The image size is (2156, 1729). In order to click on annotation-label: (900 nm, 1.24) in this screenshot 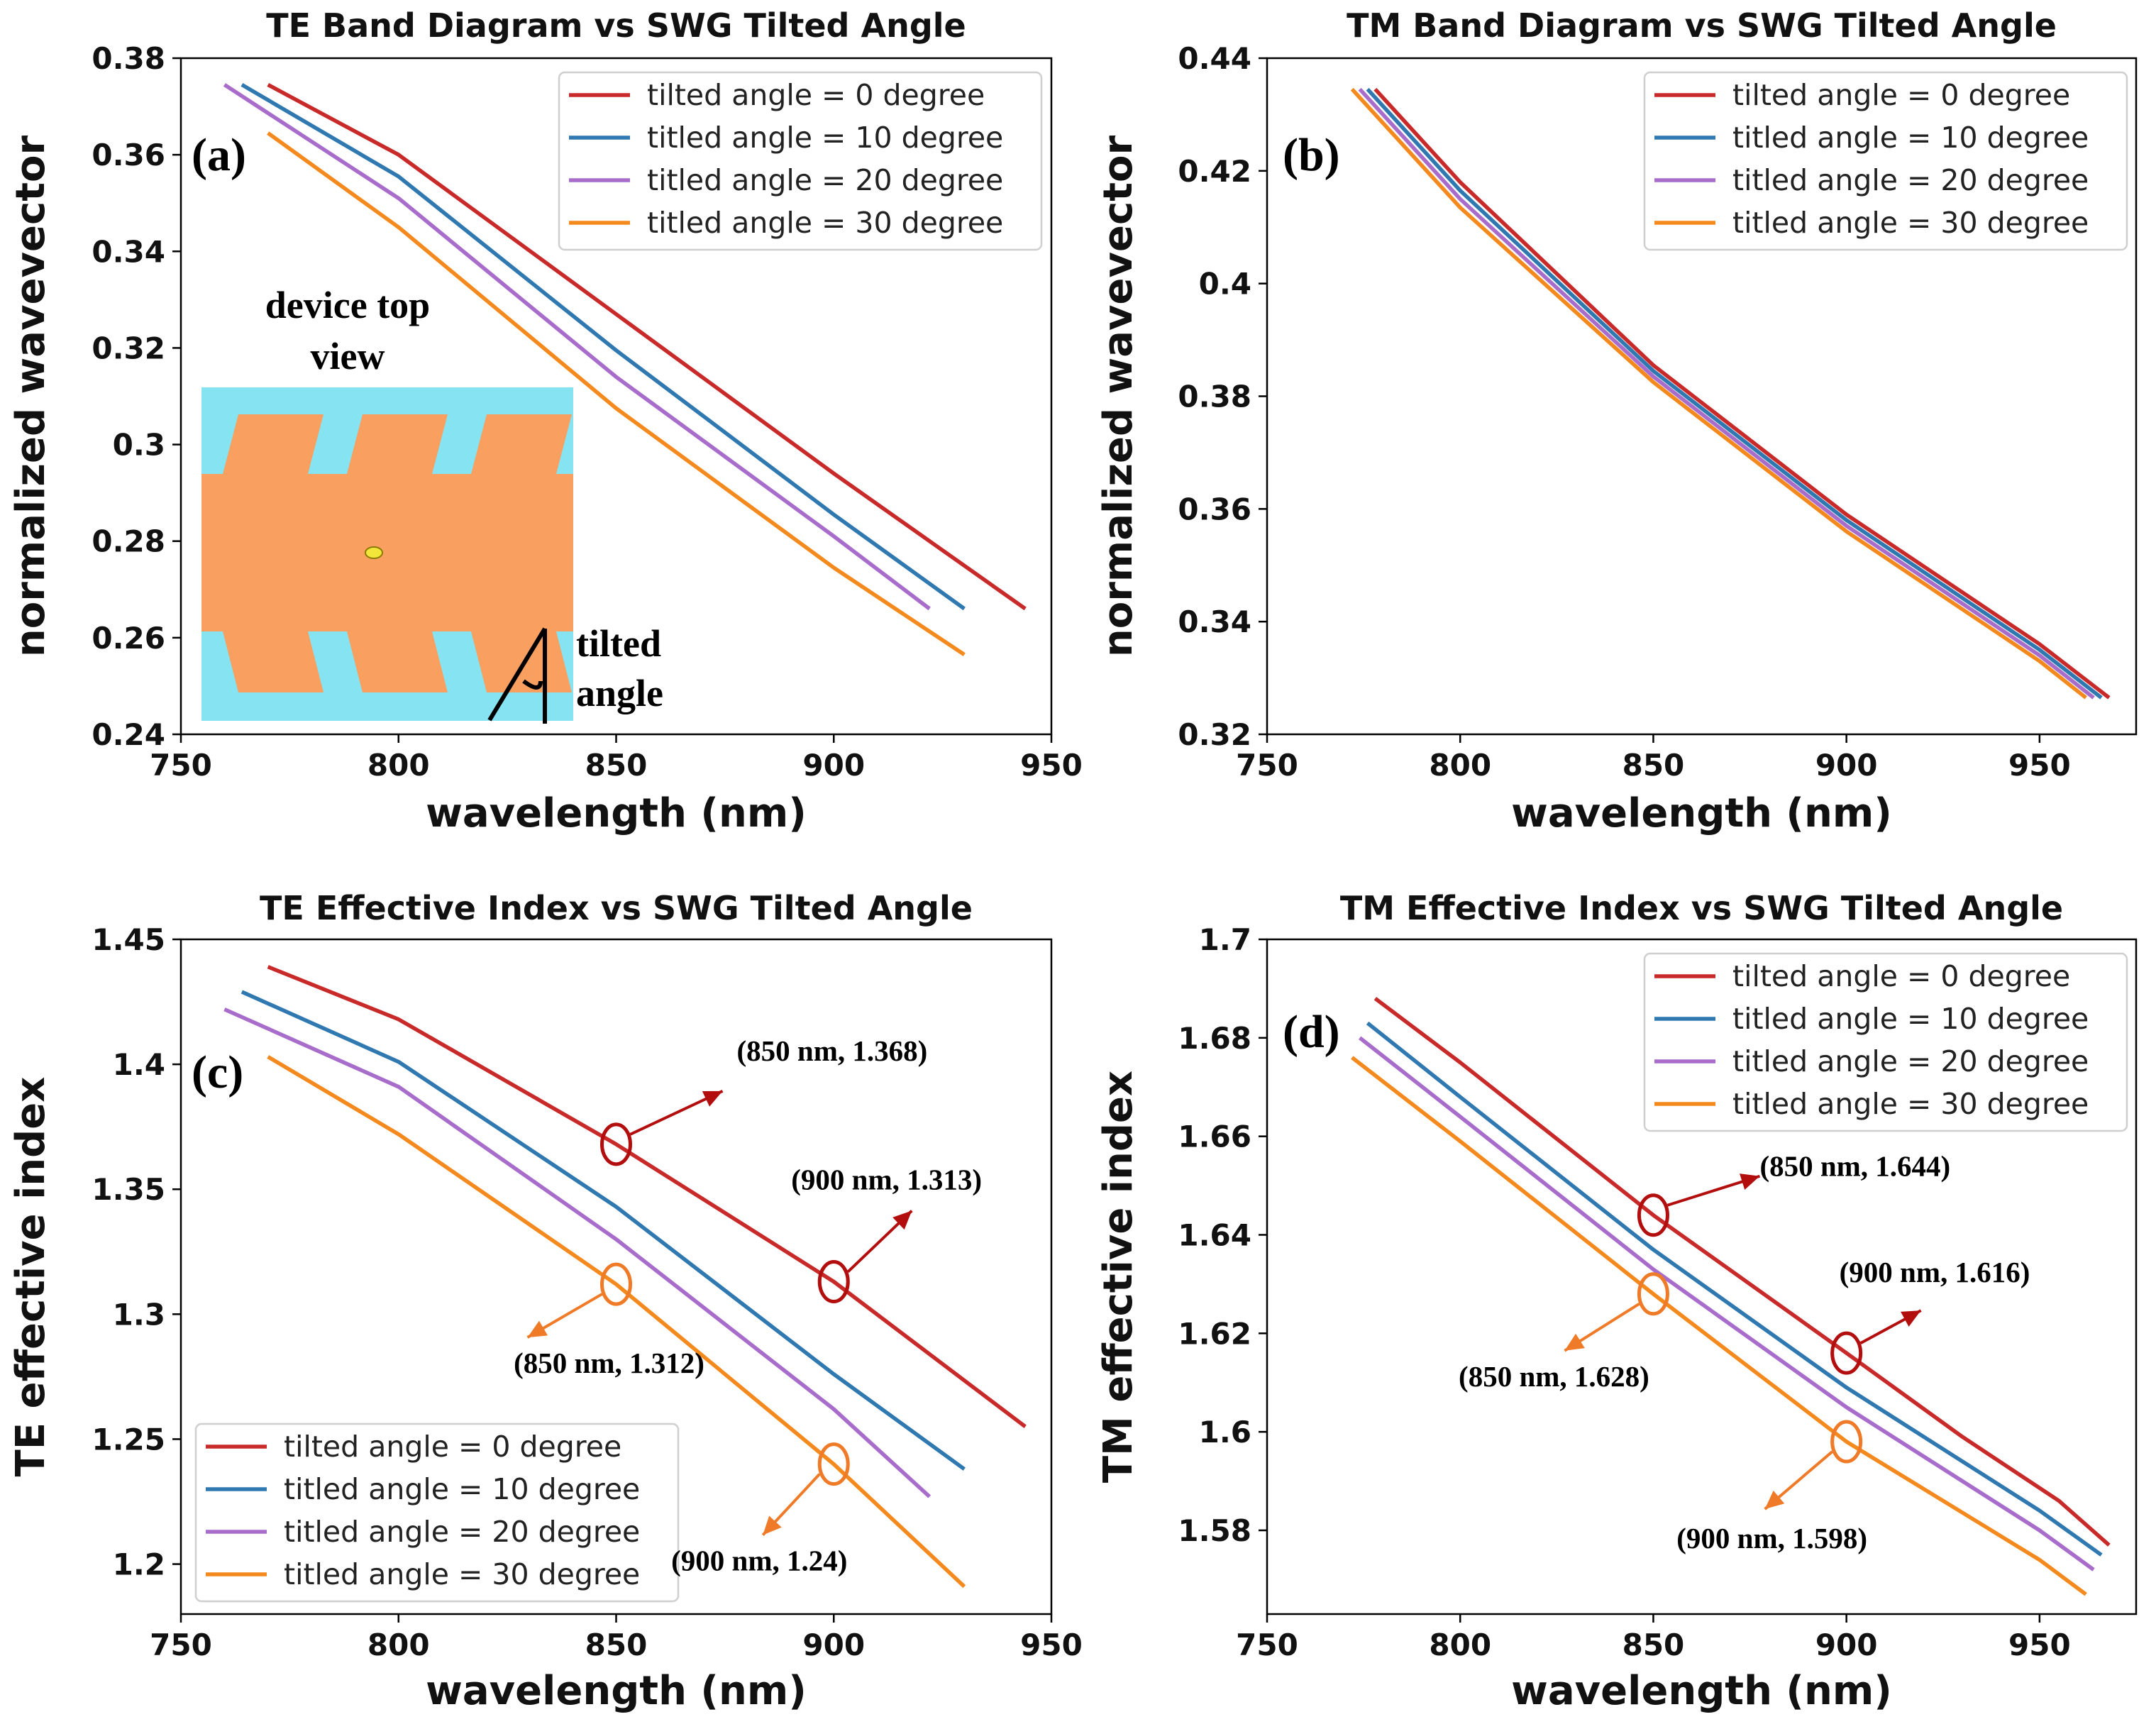, I will do `click(759, 1561)`.